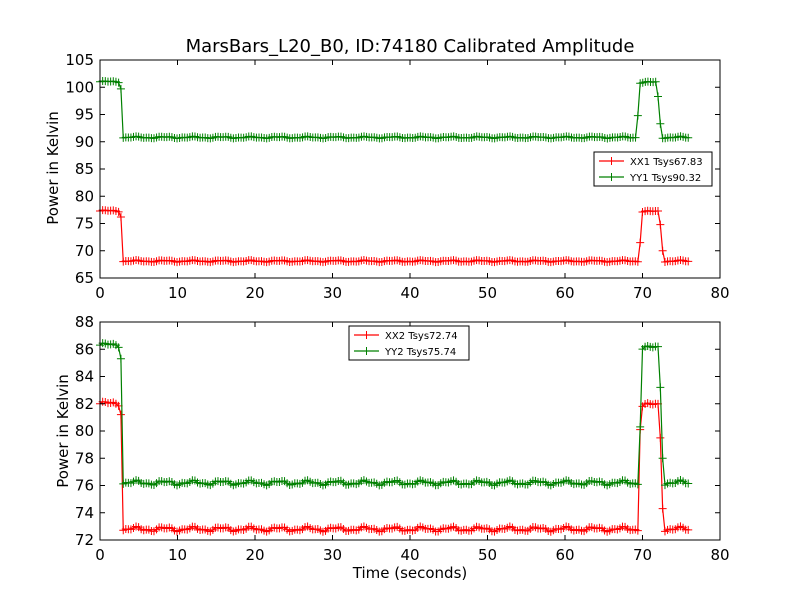 The height and width of the screenshot is (600, 800). I want to click on legend-entry: YY2 Tsys75.74, so click(420, 352).